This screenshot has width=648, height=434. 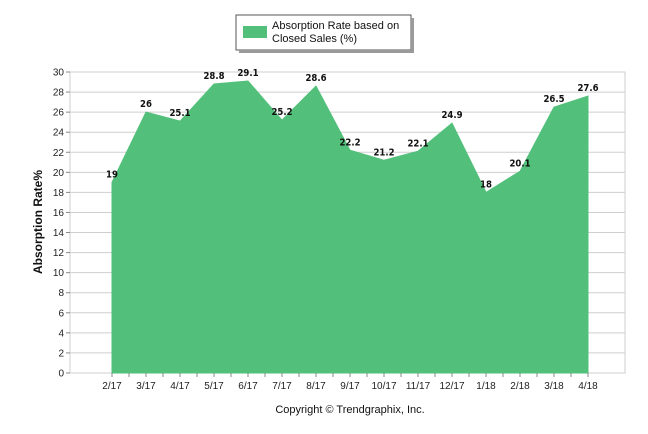 I want to click on x-tick-label: 10/17, so click(x=383, y=386).